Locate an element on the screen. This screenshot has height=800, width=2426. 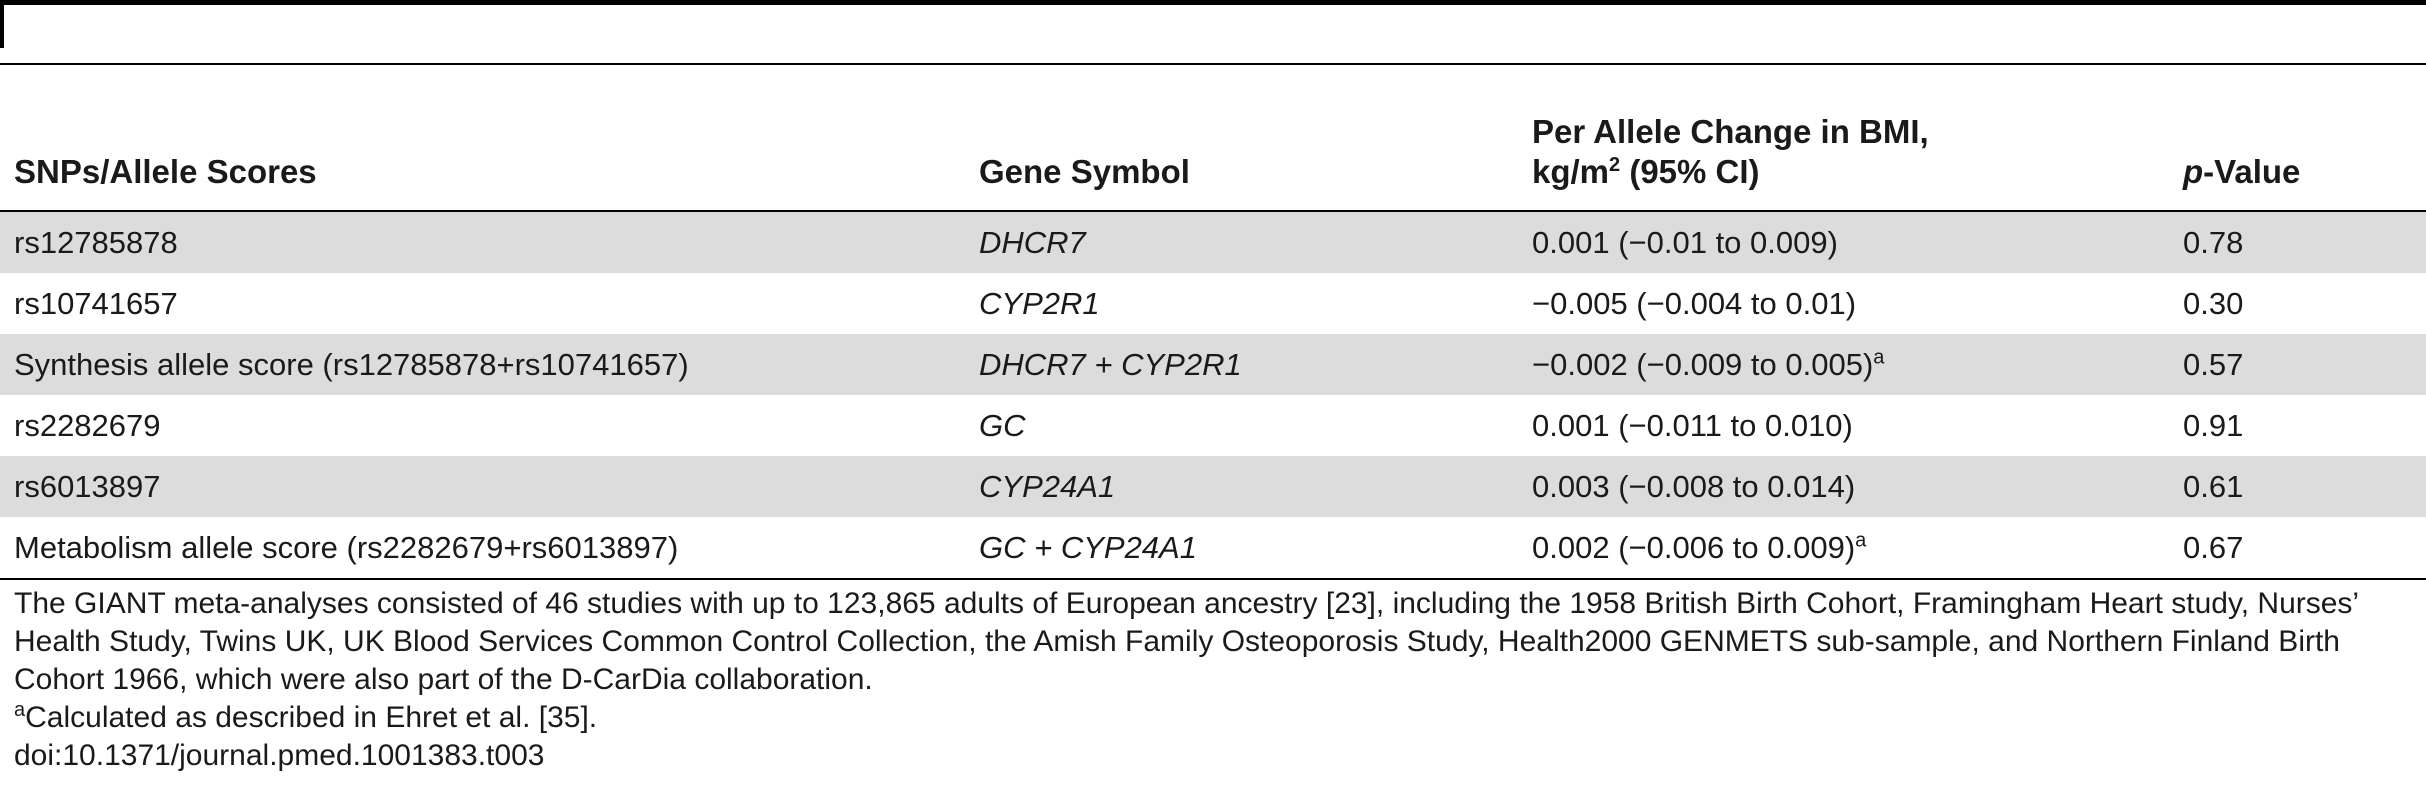
header-p-rest: -Value is located at coordinates (2252, 171).